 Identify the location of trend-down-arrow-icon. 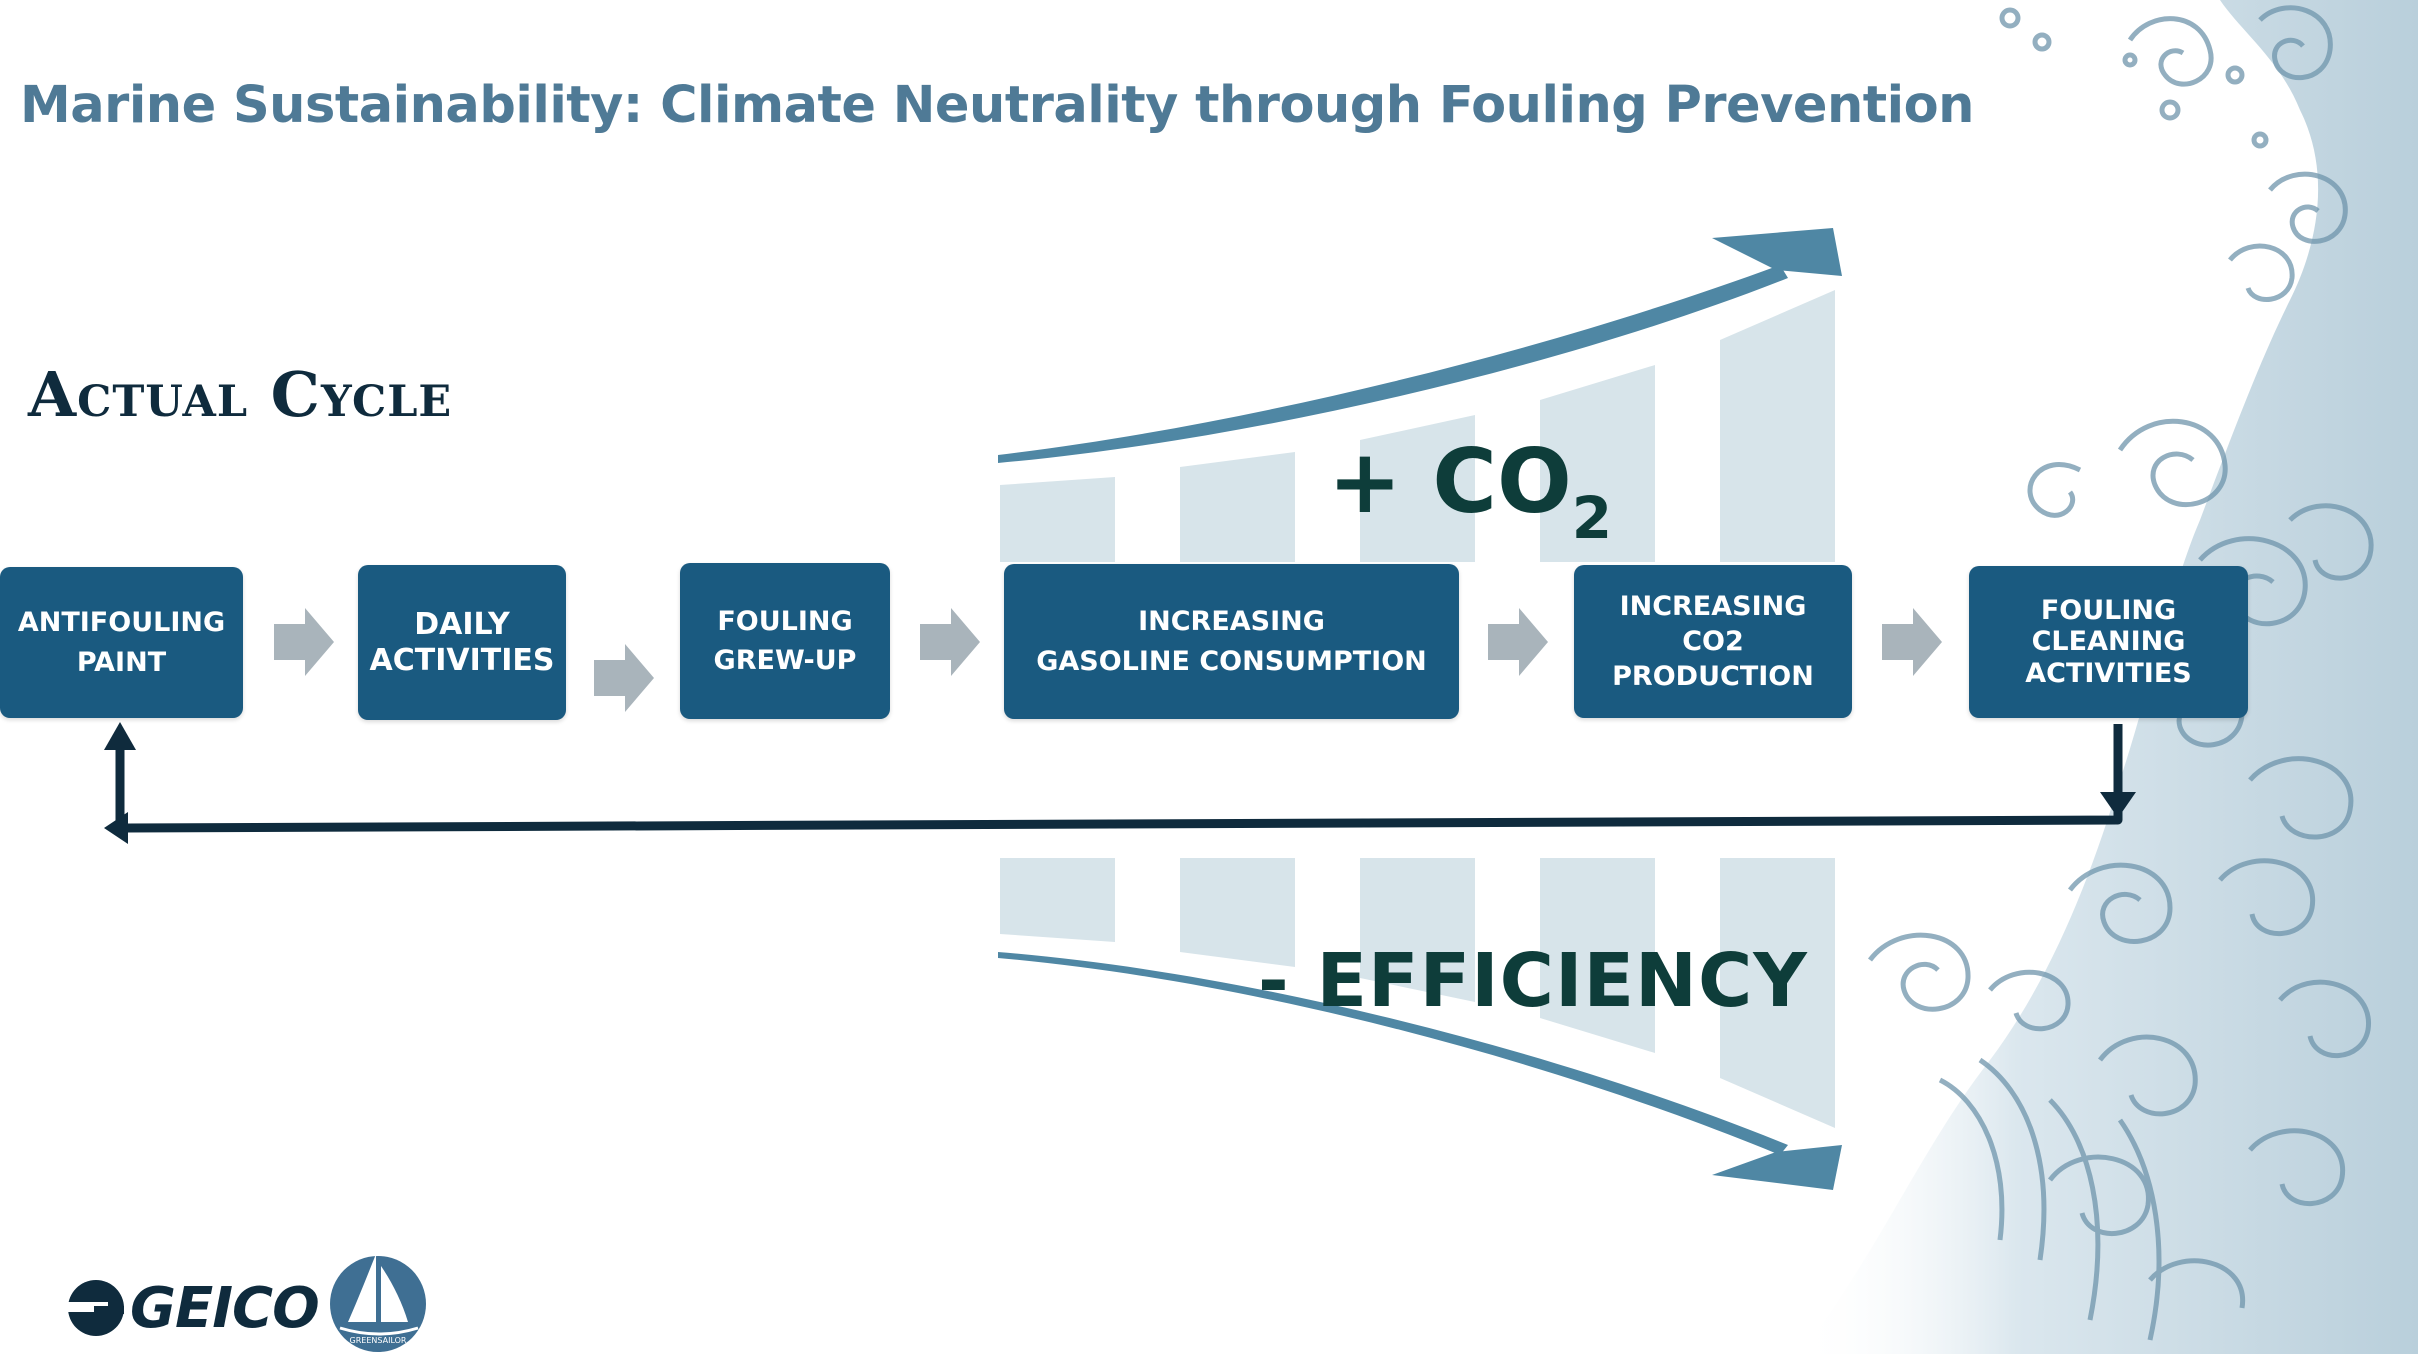
(1420, 1071).